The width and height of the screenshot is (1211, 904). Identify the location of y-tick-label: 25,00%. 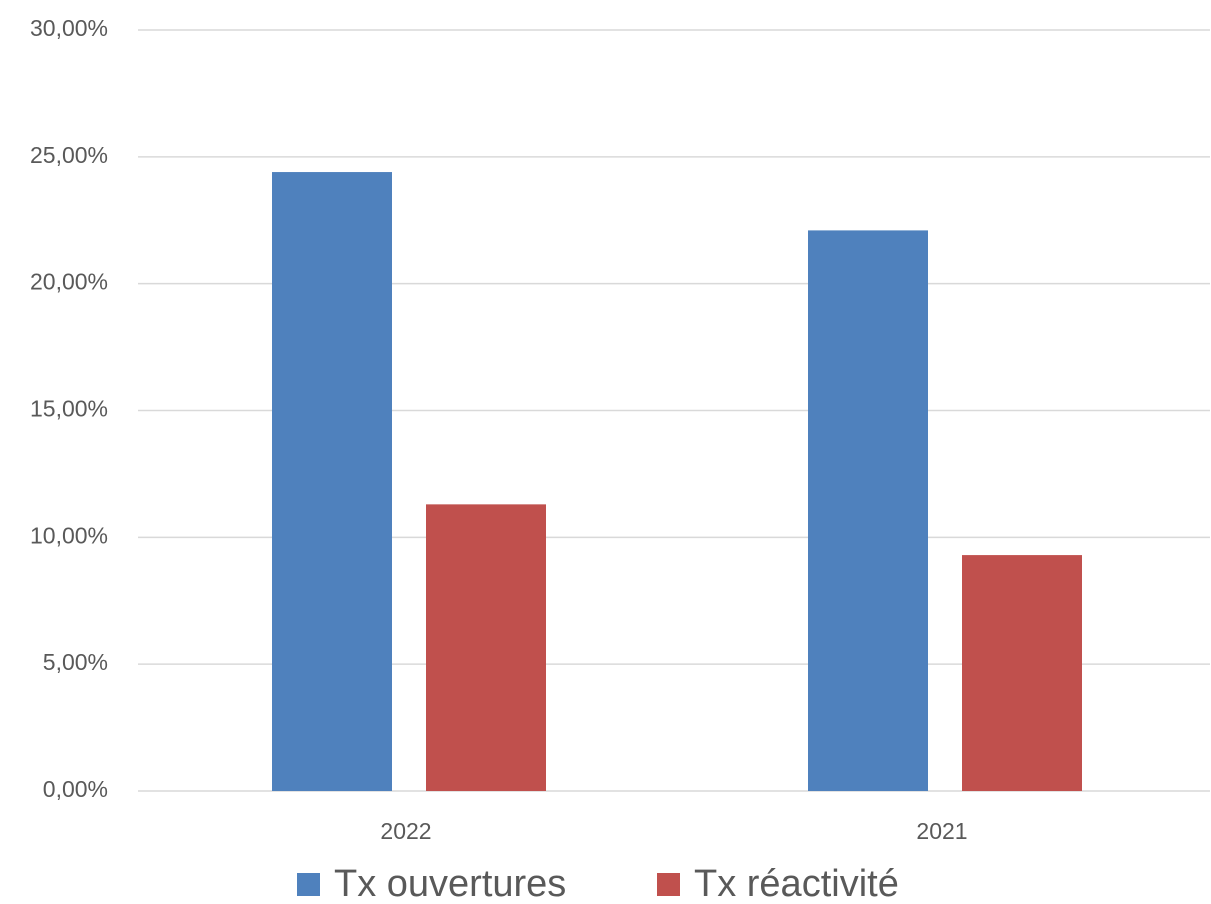
(69, 155).